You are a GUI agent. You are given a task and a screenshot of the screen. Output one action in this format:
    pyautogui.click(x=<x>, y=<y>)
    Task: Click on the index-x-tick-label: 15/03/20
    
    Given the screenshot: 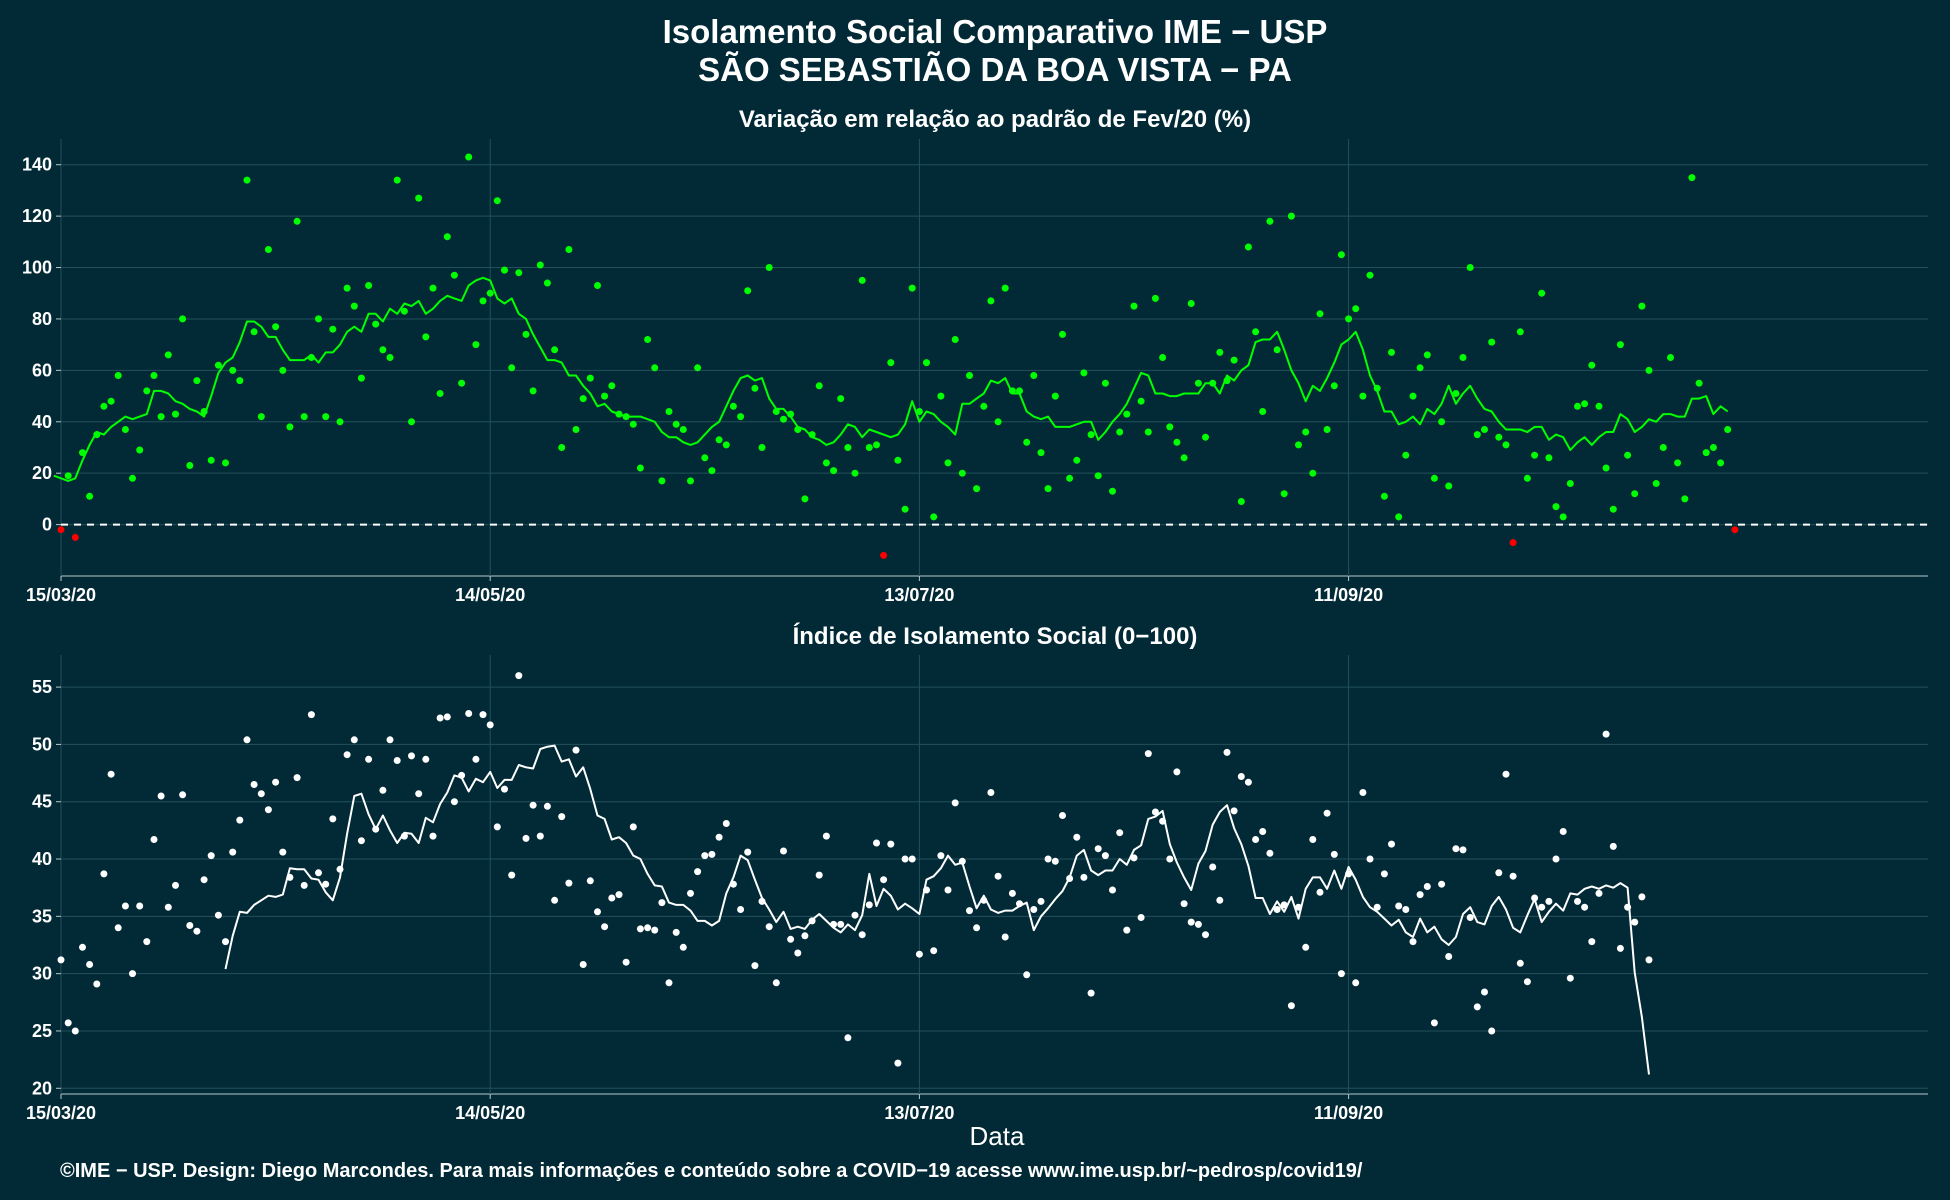 What is the action you would take?
    pyautogui.click(x=61, y=1113)
    